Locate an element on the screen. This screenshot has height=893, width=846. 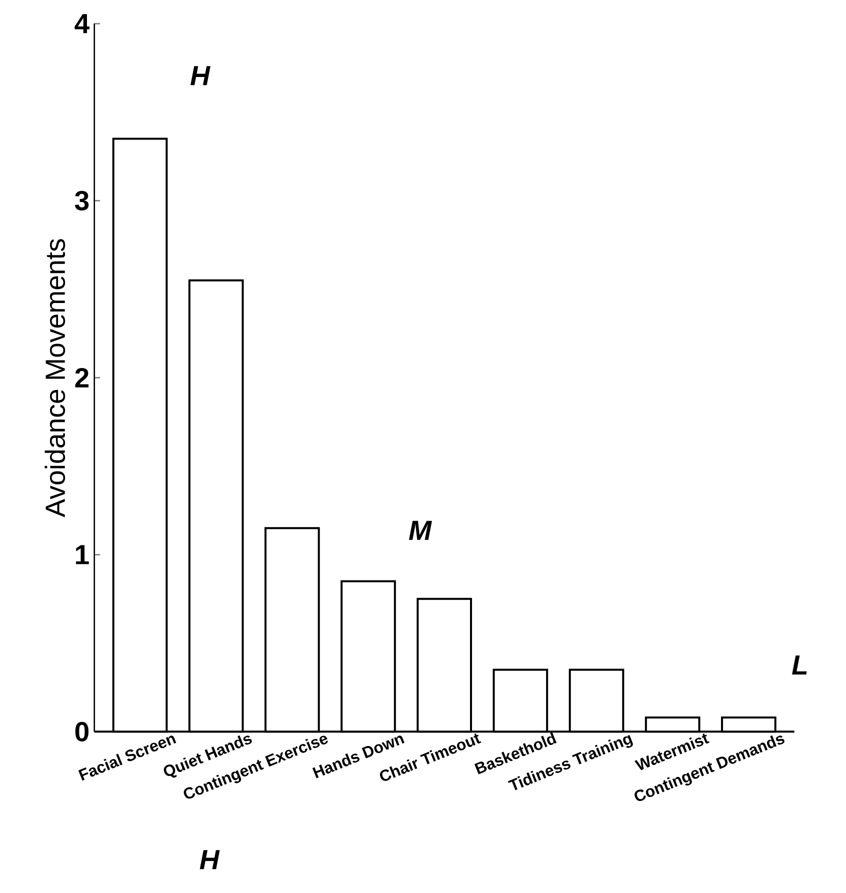
y-axis-title: Avoidance Movements is located at coordinates (55, 378).